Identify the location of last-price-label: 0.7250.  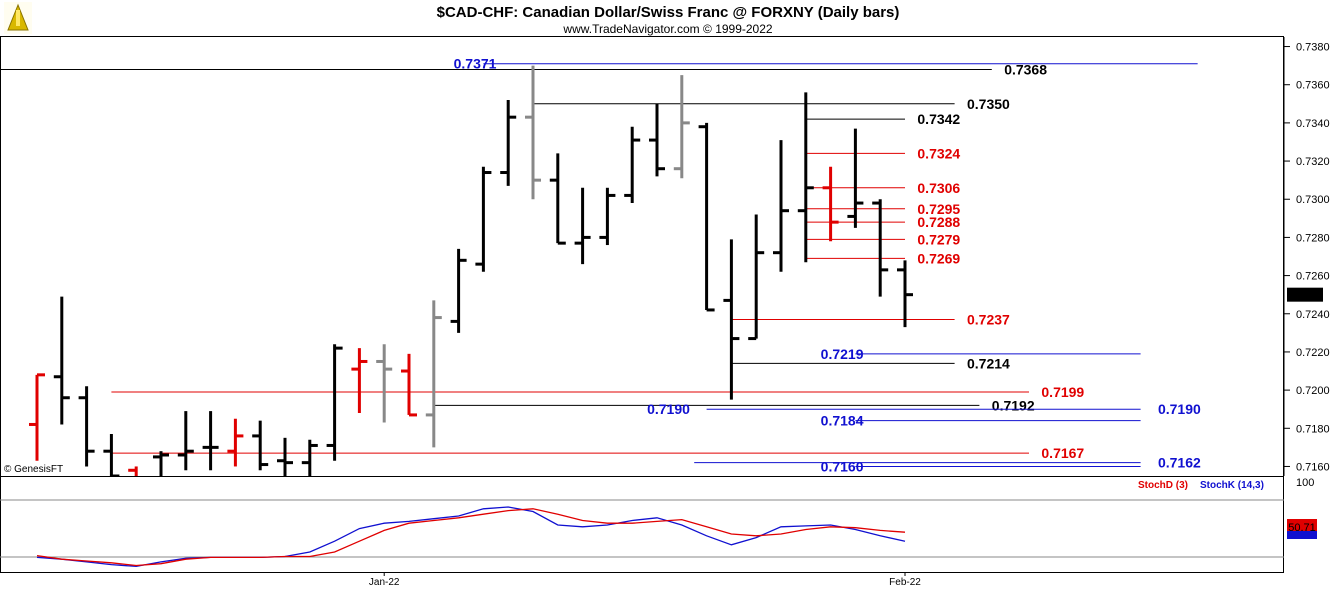
(1305, 296).